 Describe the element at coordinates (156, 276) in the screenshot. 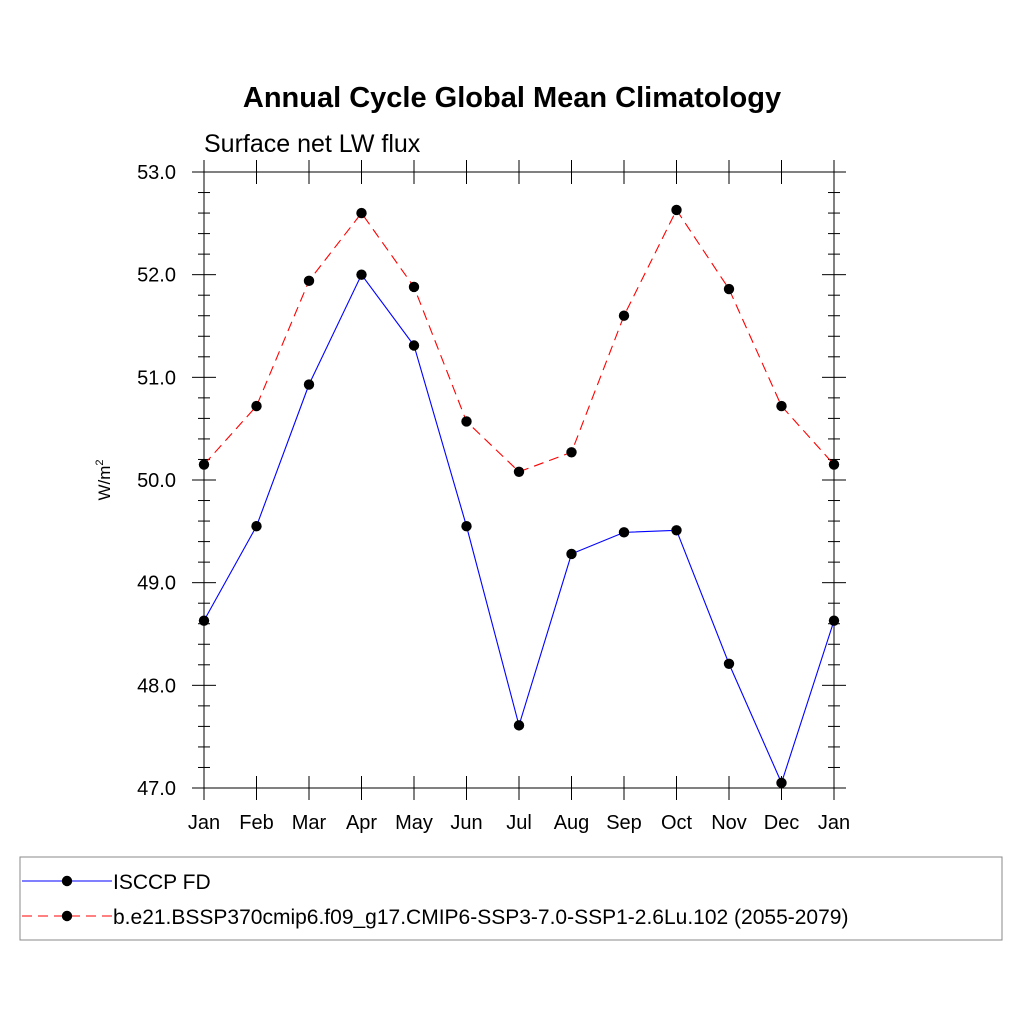

I see `y-tick-label: 52.0` at that location.